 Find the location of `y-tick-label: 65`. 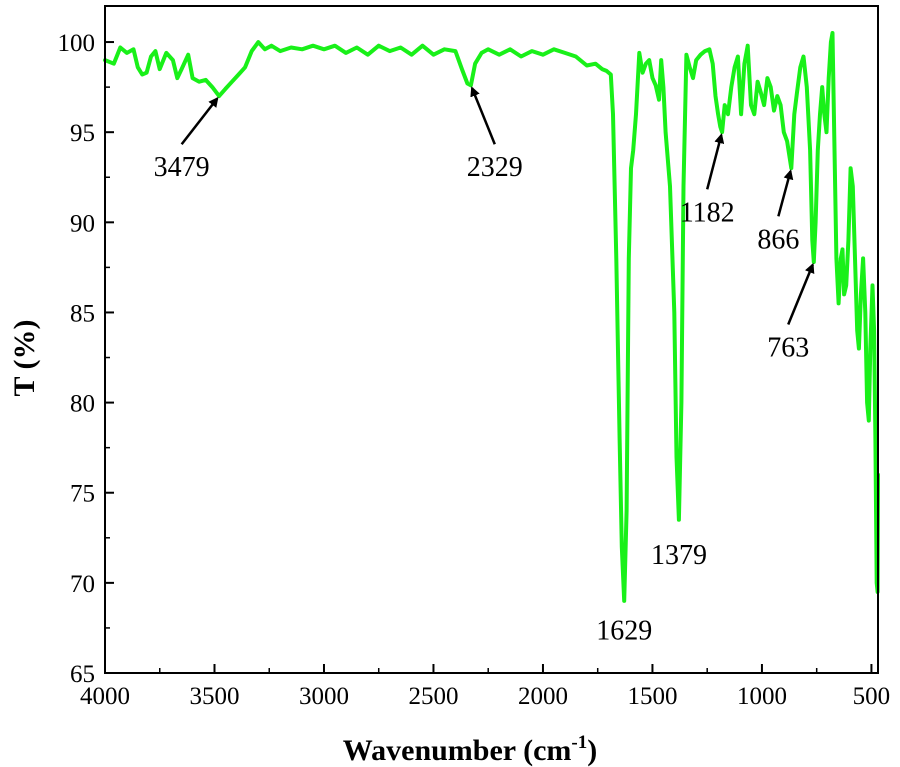

y-tick-label: 65 is located at coordinates (82, 674).